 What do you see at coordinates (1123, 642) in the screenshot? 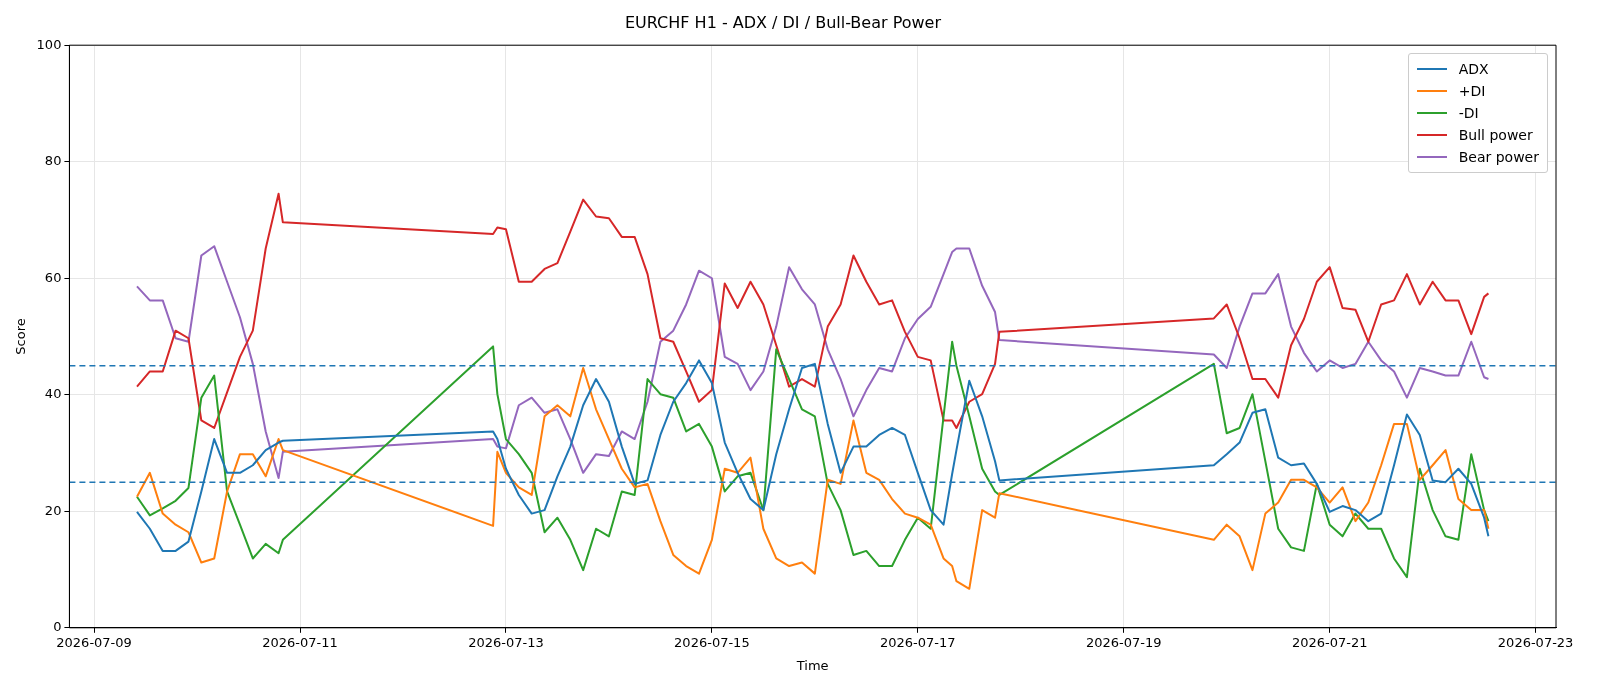
I see `x-tick-label: 2026-07-19` at bounding box center [1123, 642].